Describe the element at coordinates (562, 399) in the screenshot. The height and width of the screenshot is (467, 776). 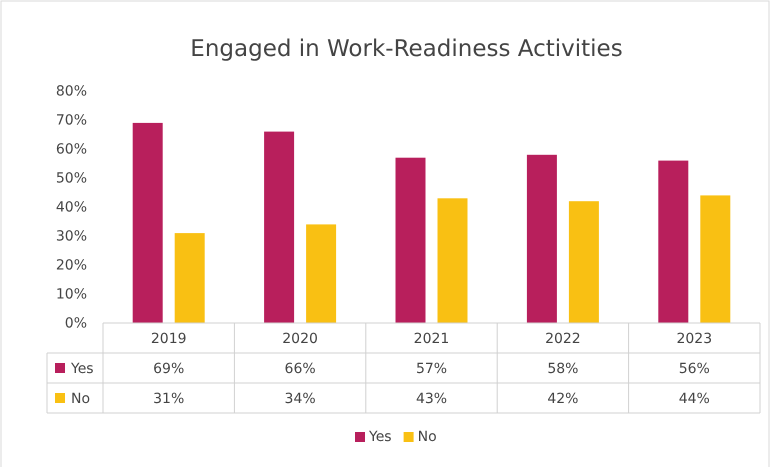
I see `data-label: 42%` at that location.